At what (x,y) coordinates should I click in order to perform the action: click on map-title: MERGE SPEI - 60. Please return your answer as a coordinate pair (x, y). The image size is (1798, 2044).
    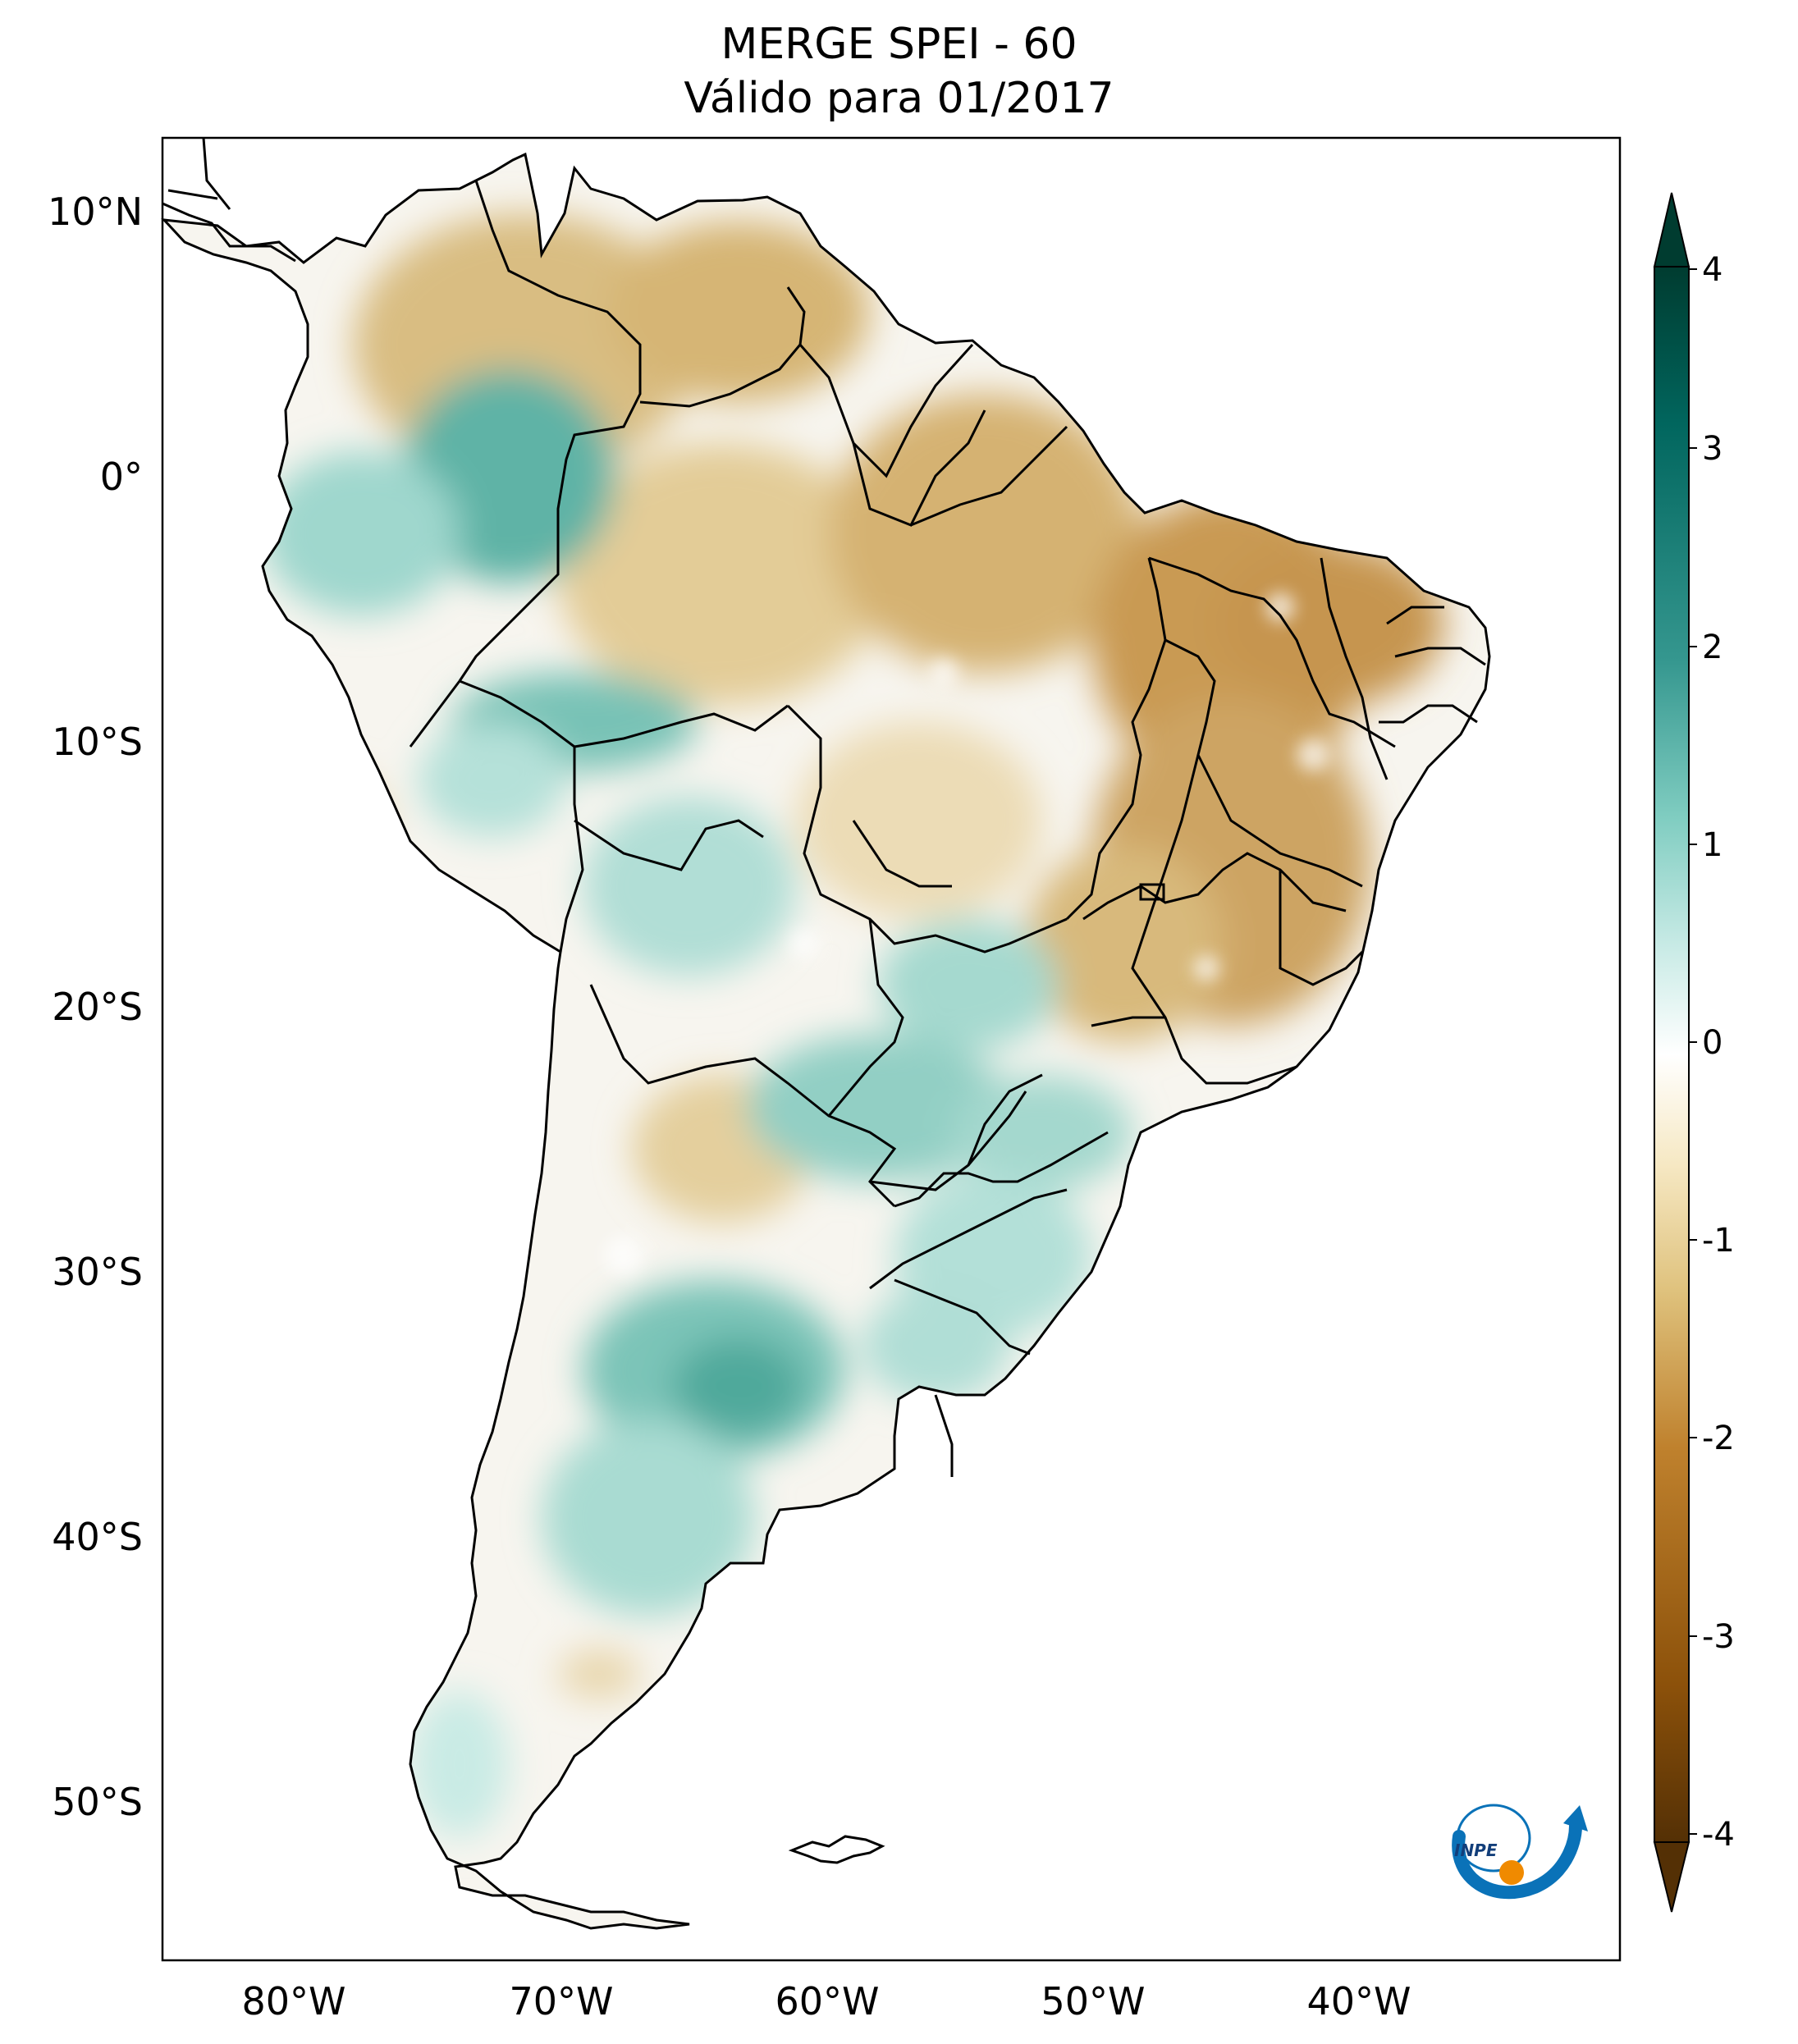
    Looking at the image, I should click on (899, 44).